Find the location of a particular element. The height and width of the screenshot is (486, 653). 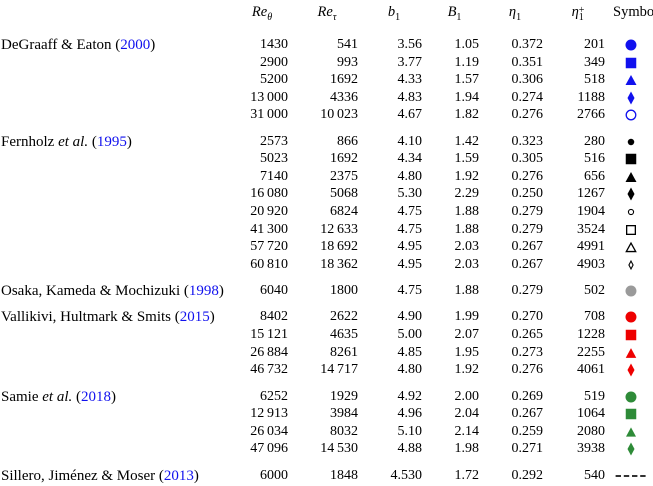

cell-re-tau: 8261 is located at coordinates (344, 352).